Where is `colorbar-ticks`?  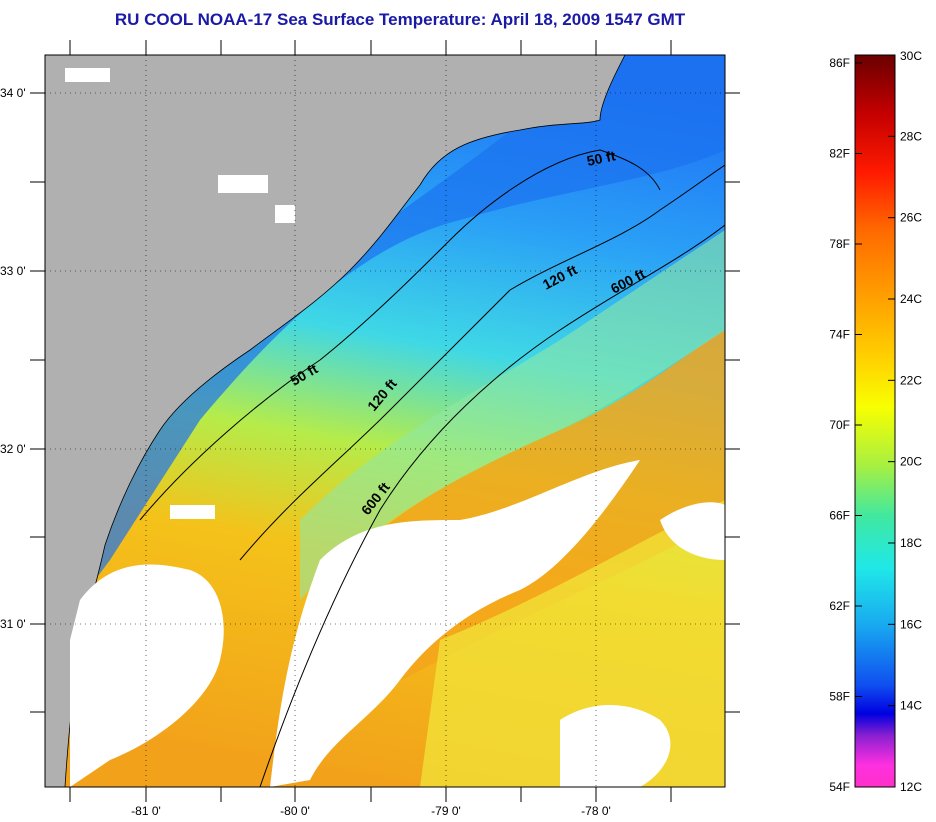
colorbar-ticks is located at coordinates (875, 421).